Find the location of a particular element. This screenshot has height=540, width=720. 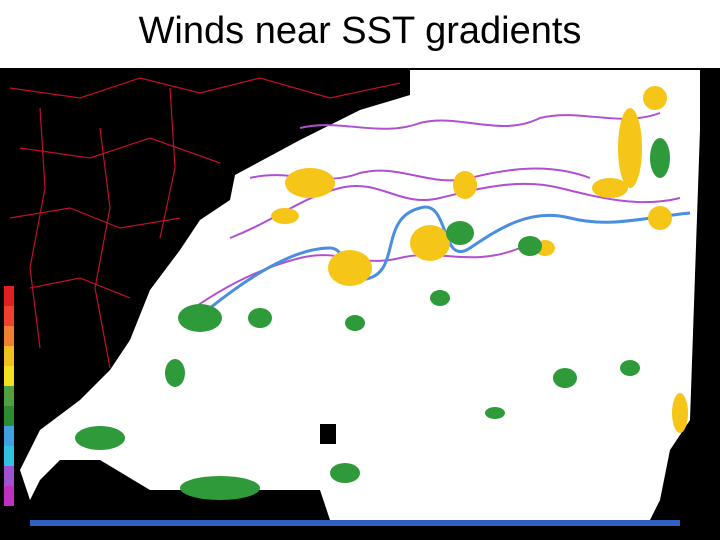

color-bar is located at coordinates (9, 396).